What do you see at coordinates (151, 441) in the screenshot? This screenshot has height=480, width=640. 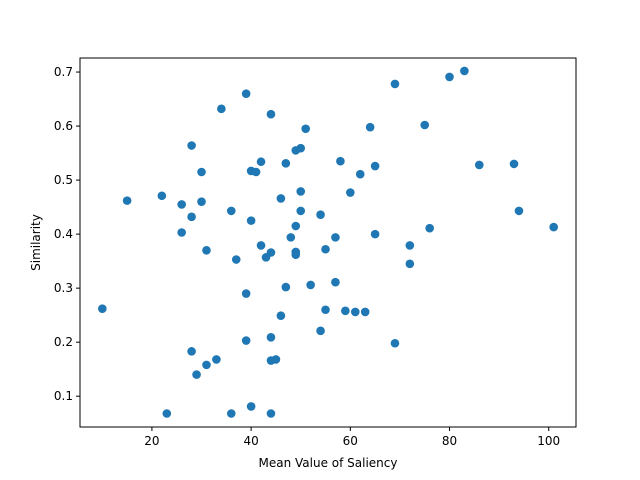 I see `x-tick-label: 20` at bounding box center [151, 441].